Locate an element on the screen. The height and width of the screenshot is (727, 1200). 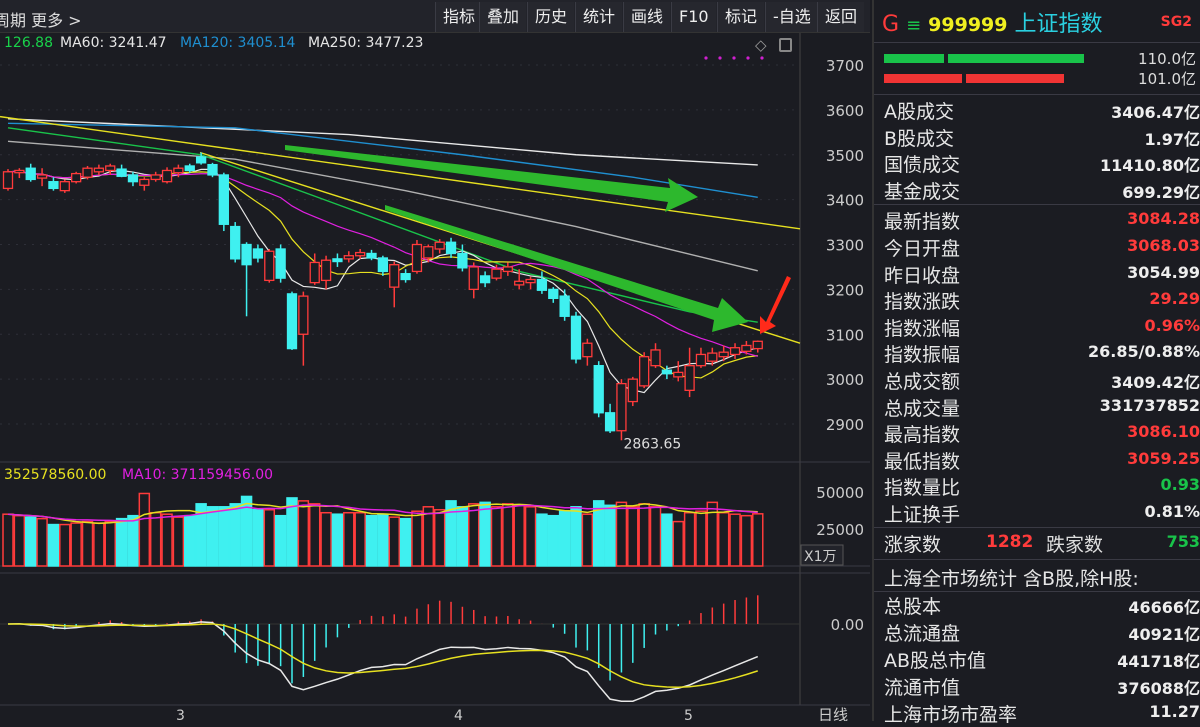
price-tick: 3200 is located at coordinates (845, 290).